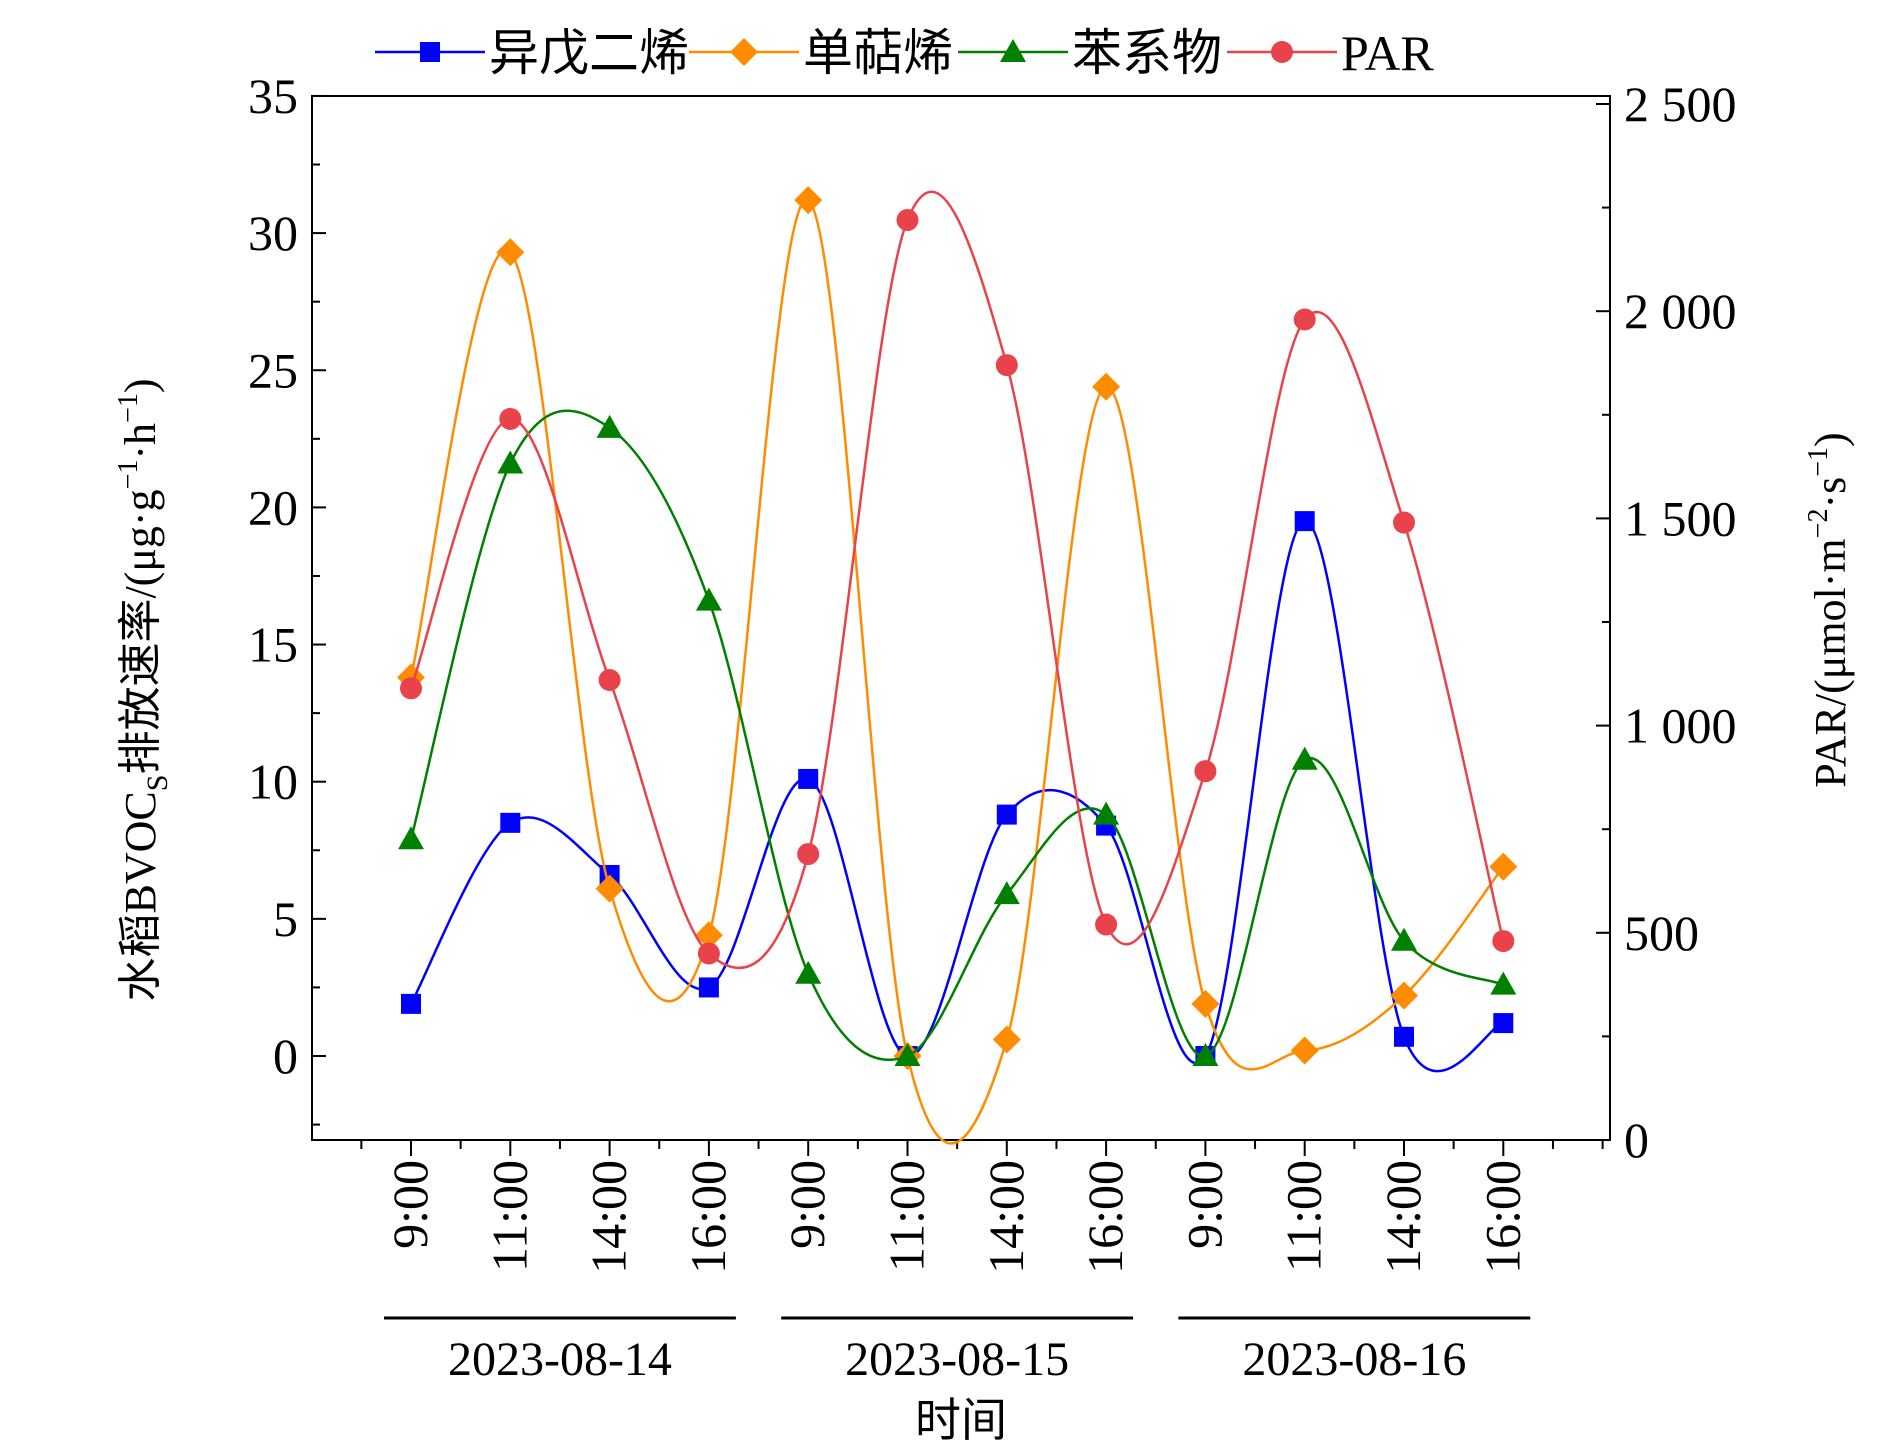 This screenshot has height=1446, width=1890. I want to click on right-tick-label: 1 000, so click(1680, 726).